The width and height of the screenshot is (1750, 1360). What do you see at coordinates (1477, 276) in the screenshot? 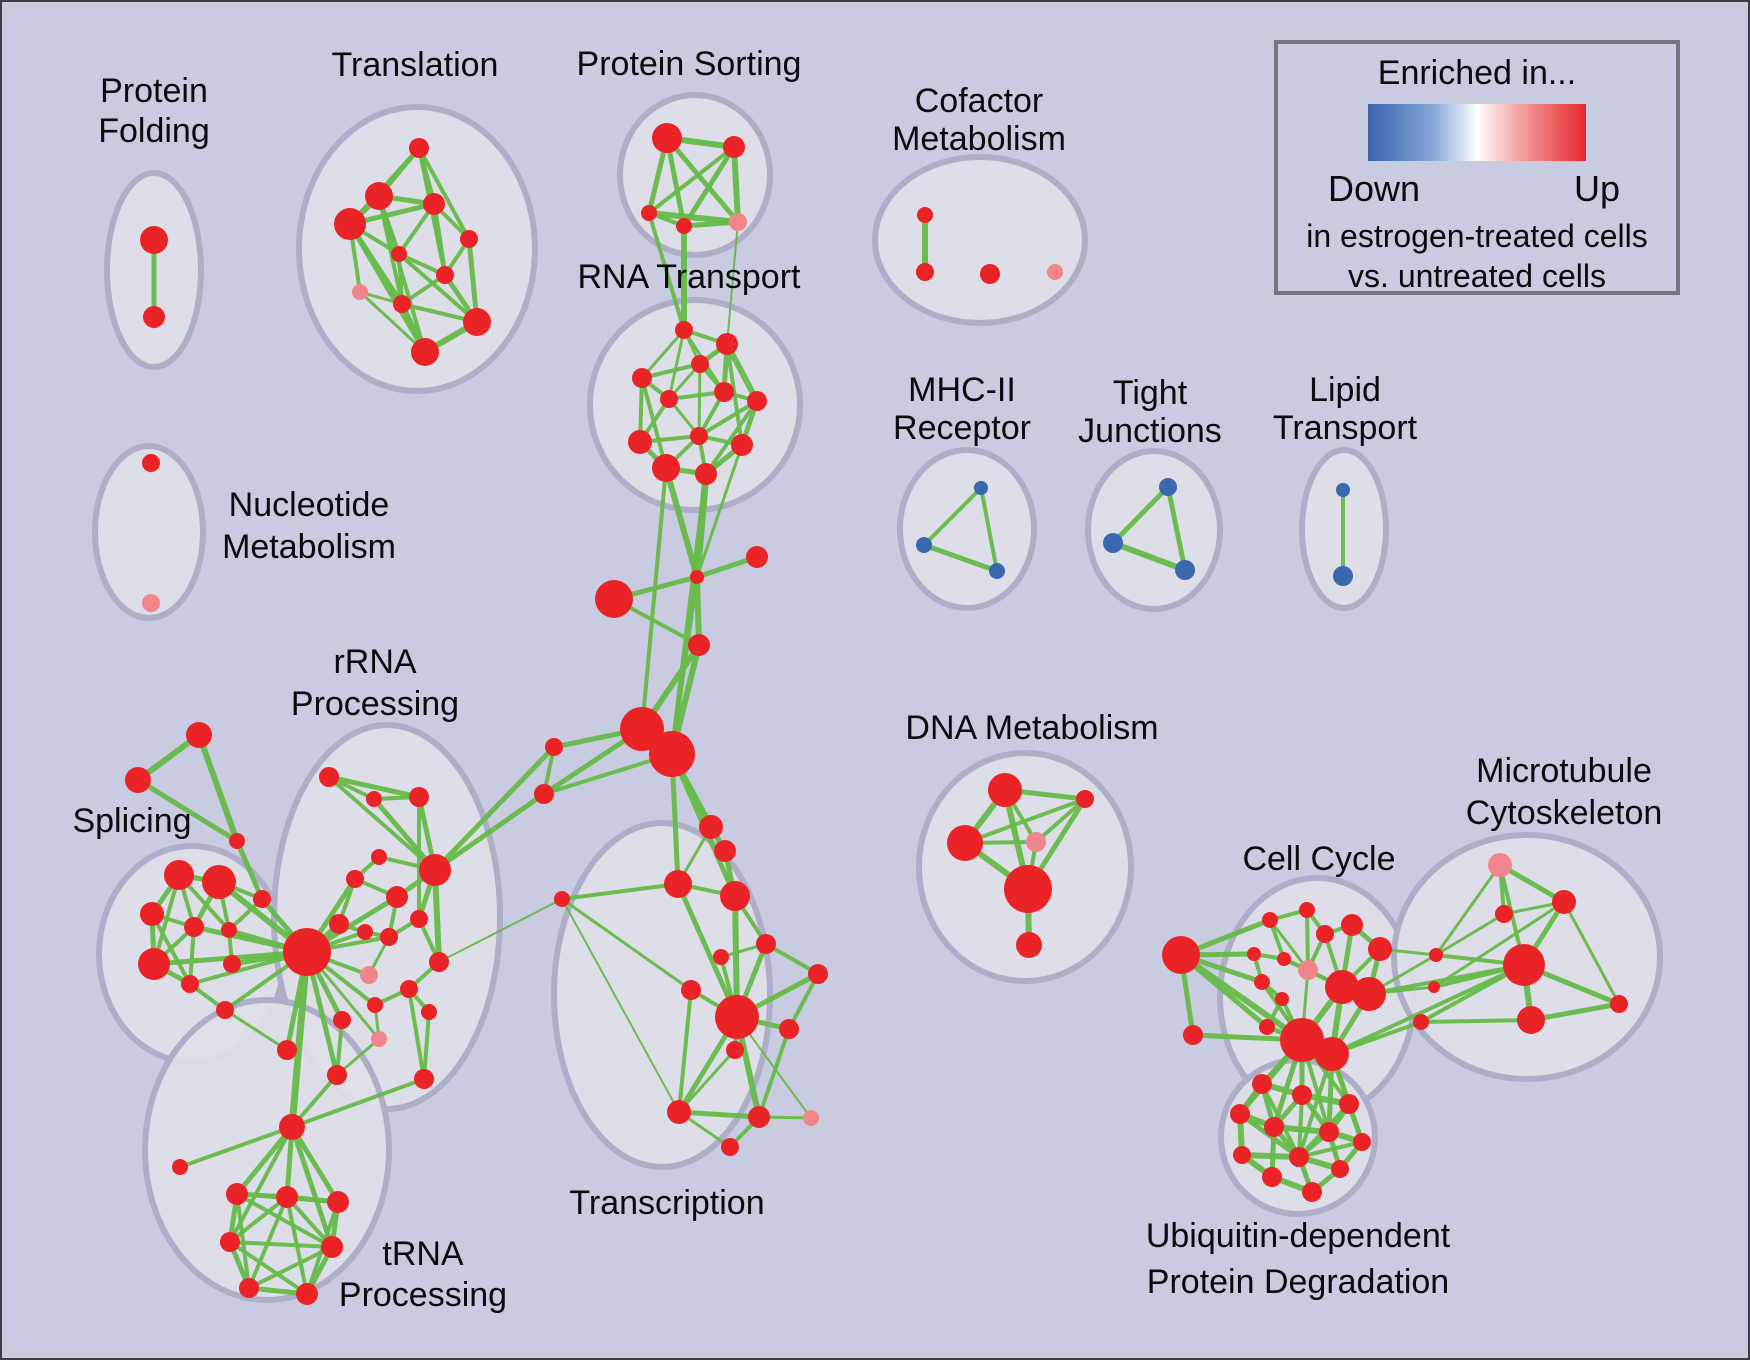
I see `legend-caption-line2: vs. untreated cells` at bounding box center [1477, 276].